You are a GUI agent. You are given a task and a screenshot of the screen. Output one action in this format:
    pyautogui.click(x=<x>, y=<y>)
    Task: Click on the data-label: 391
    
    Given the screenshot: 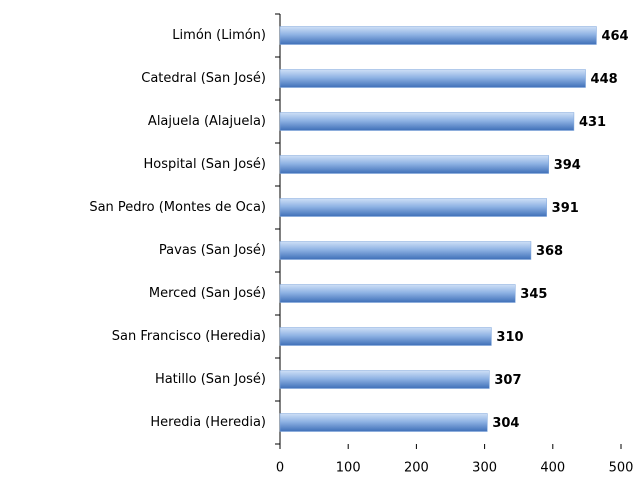 What is the action you would take?
    pyautogui.click(x=565, y=208)
    